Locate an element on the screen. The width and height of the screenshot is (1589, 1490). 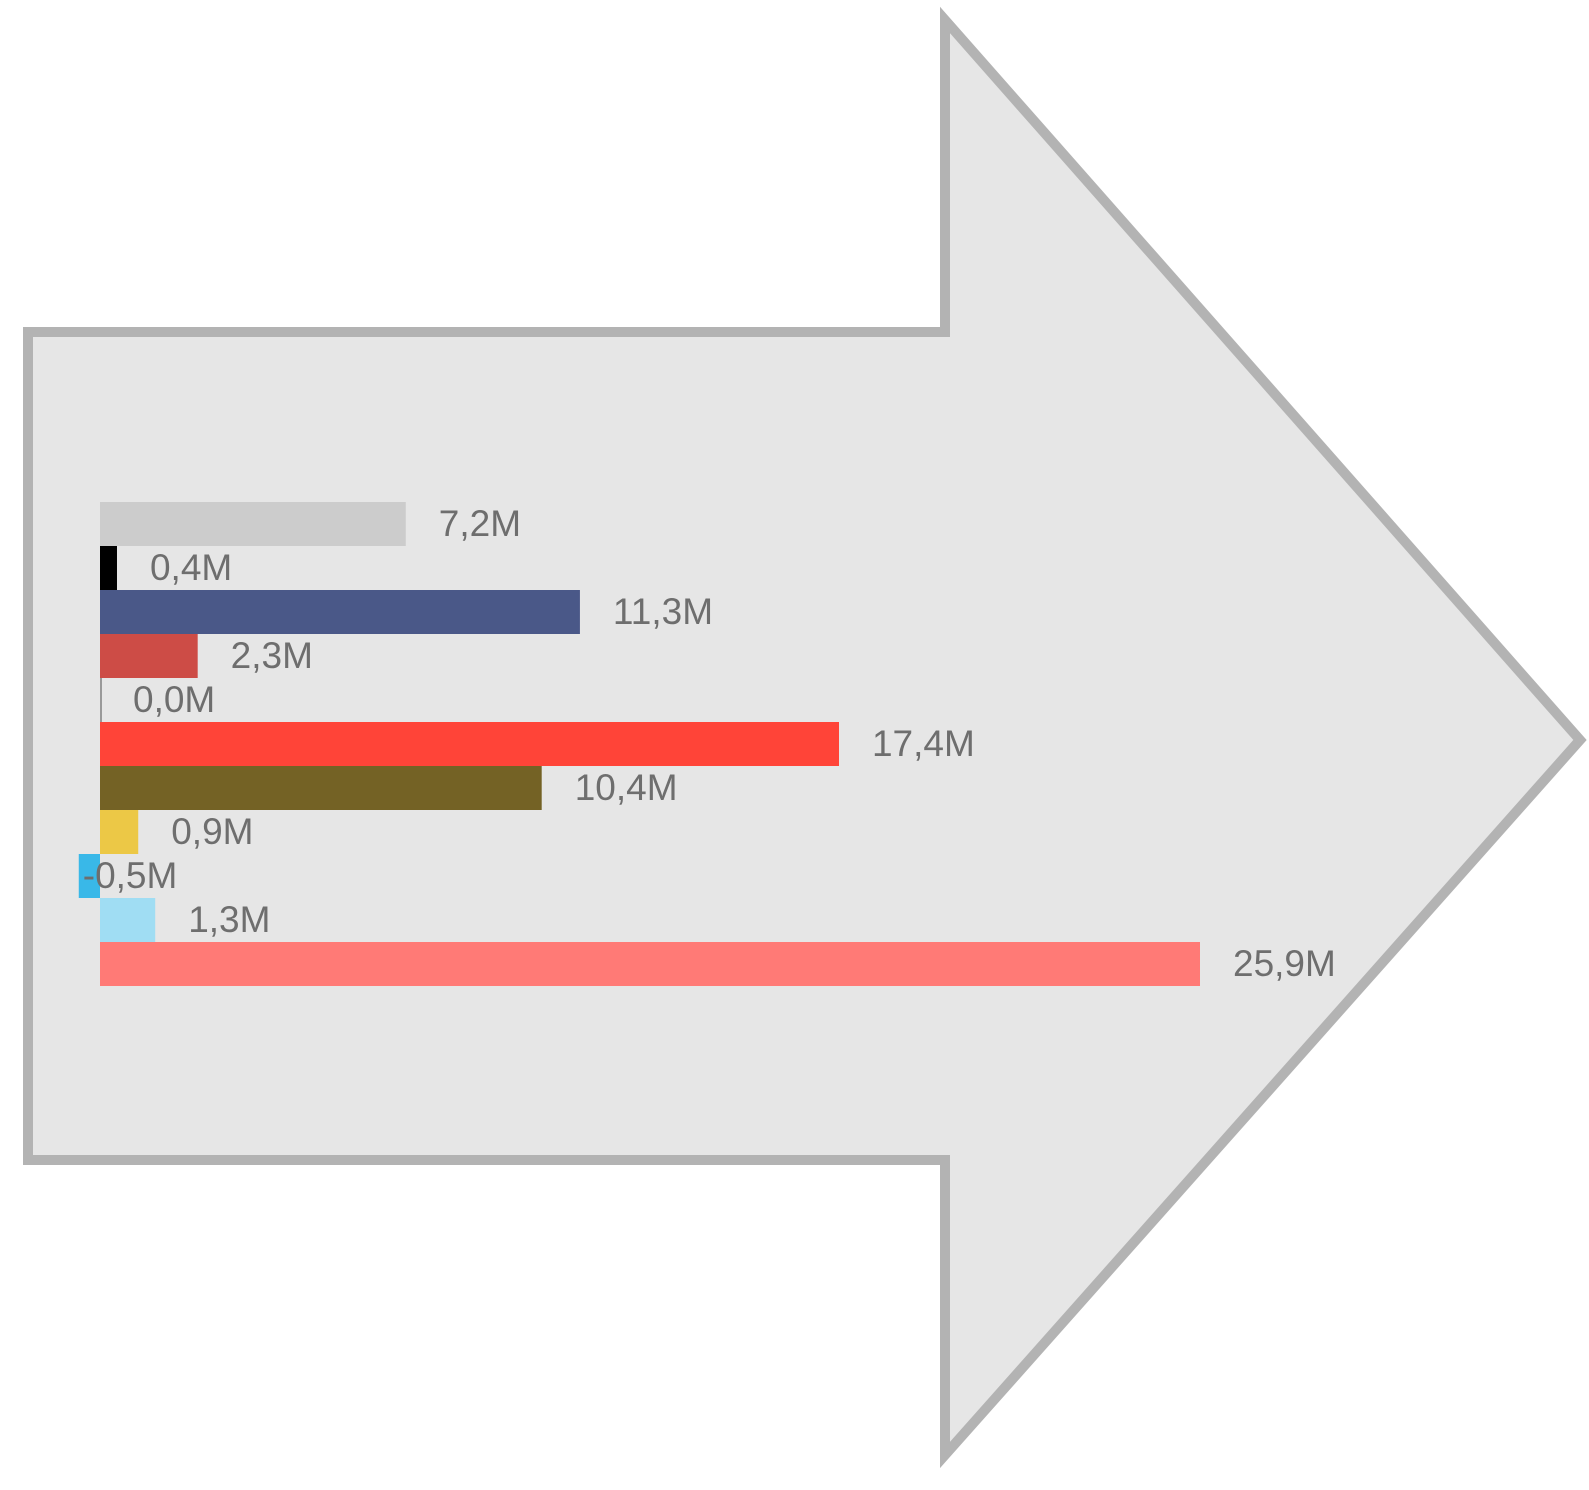
value-label: 10,4M is located at coordinates (626, 787).